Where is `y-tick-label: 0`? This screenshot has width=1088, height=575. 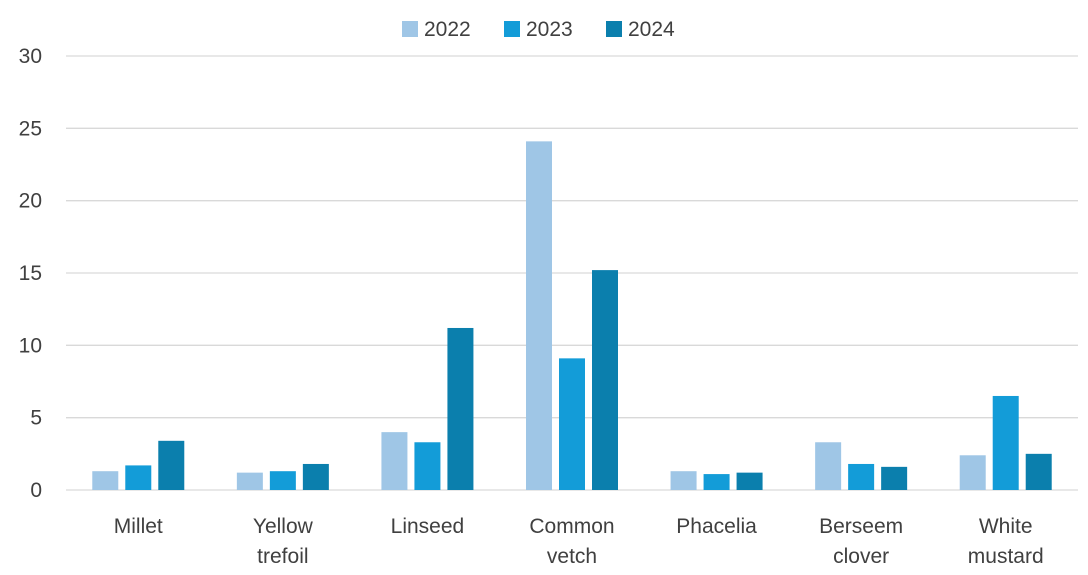
y-tick-label: 0 is located at coordinates (36, 490).